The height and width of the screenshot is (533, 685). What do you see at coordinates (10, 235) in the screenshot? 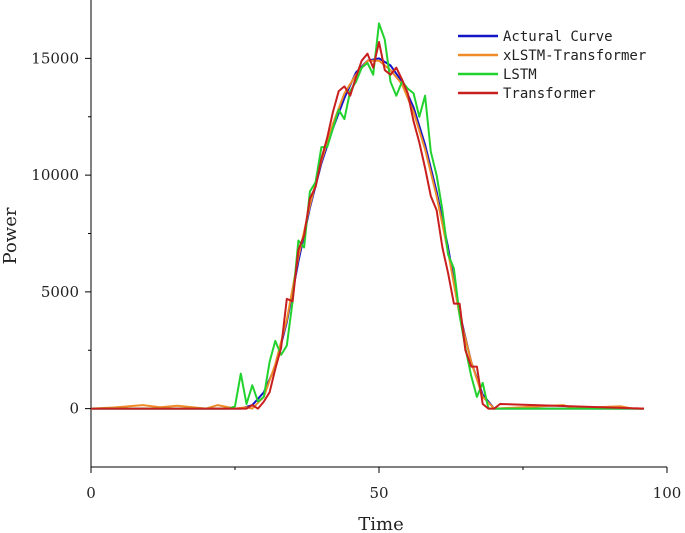
I see `y-axis-title: Power` at bounding box center [10, 235].